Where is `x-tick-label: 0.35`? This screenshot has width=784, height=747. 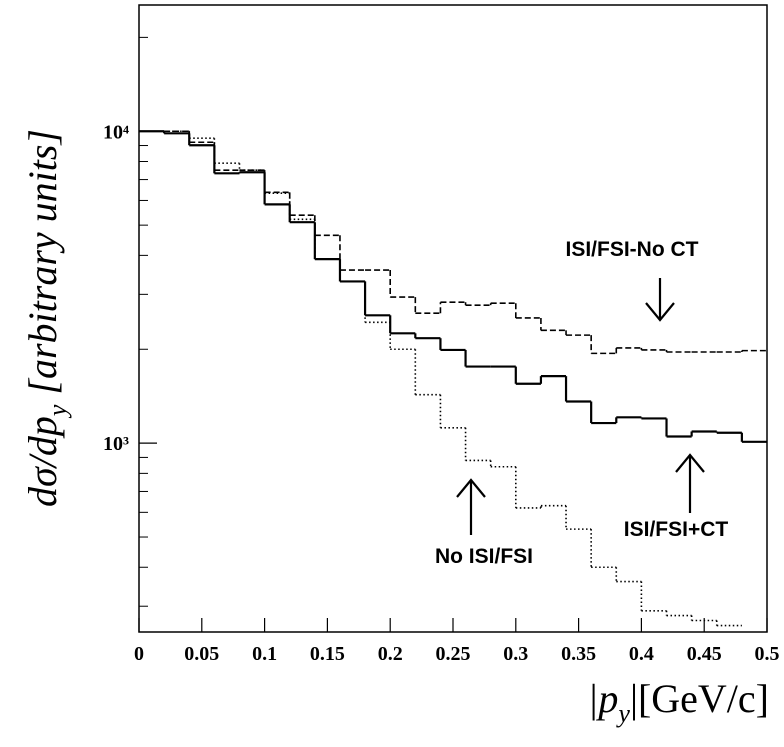
x-tick-label: 0.35 is located at coordinates (578, 654).